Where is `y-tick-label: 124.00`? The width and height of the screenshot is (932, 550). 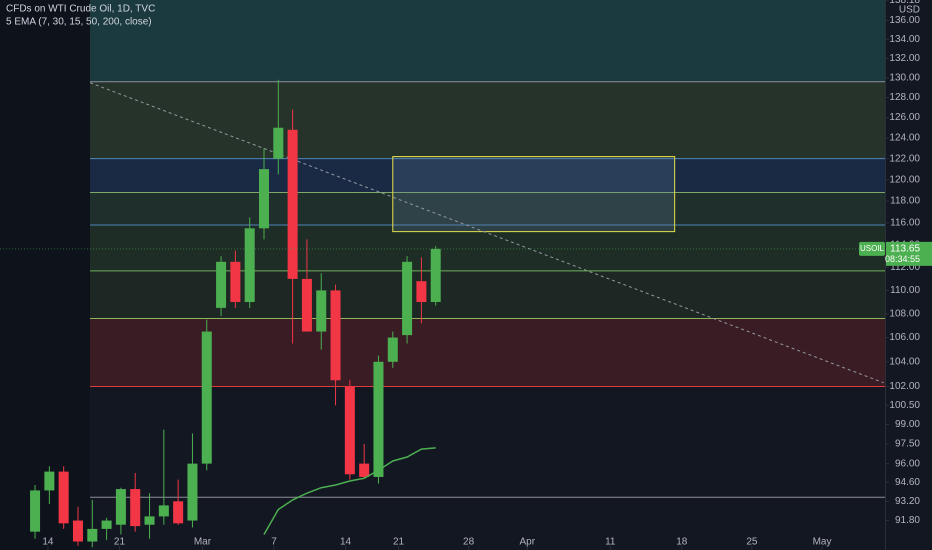 y-tick-label: 124.00 is located at coordinates (904, 138).